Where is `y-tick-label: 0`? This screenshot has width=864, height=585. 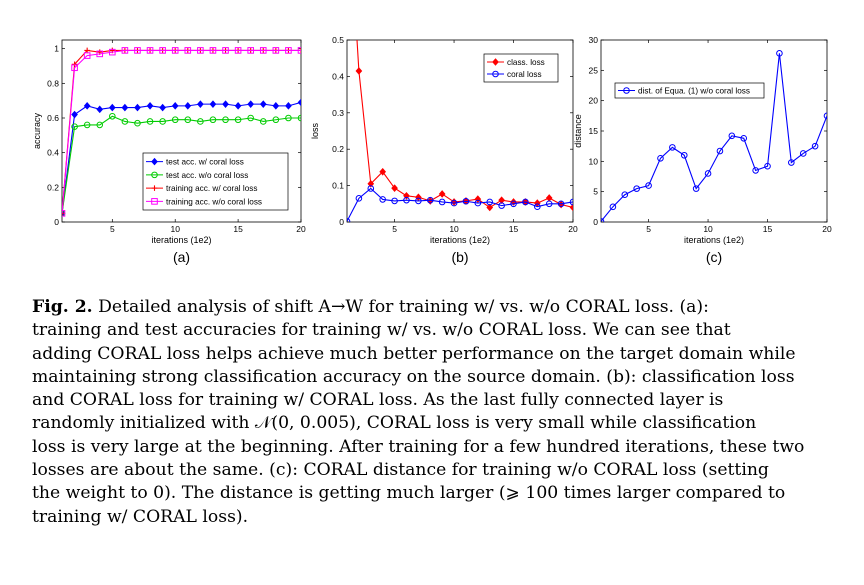
y-tick-label: 0 is located at coordinates (56, 222).